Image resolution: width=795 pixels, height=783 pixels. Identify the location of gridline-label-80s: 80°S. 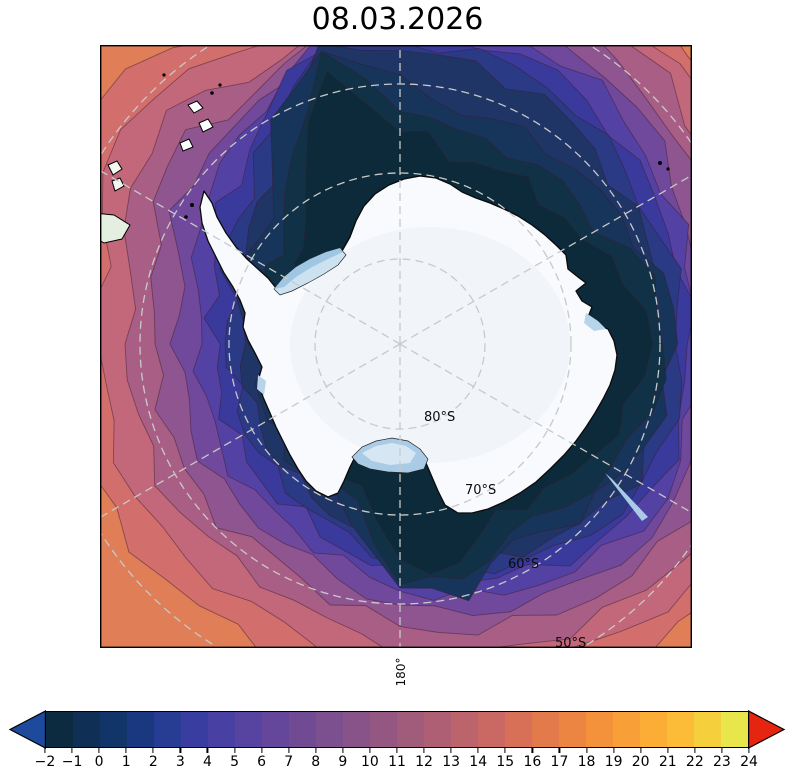
(440, 417).